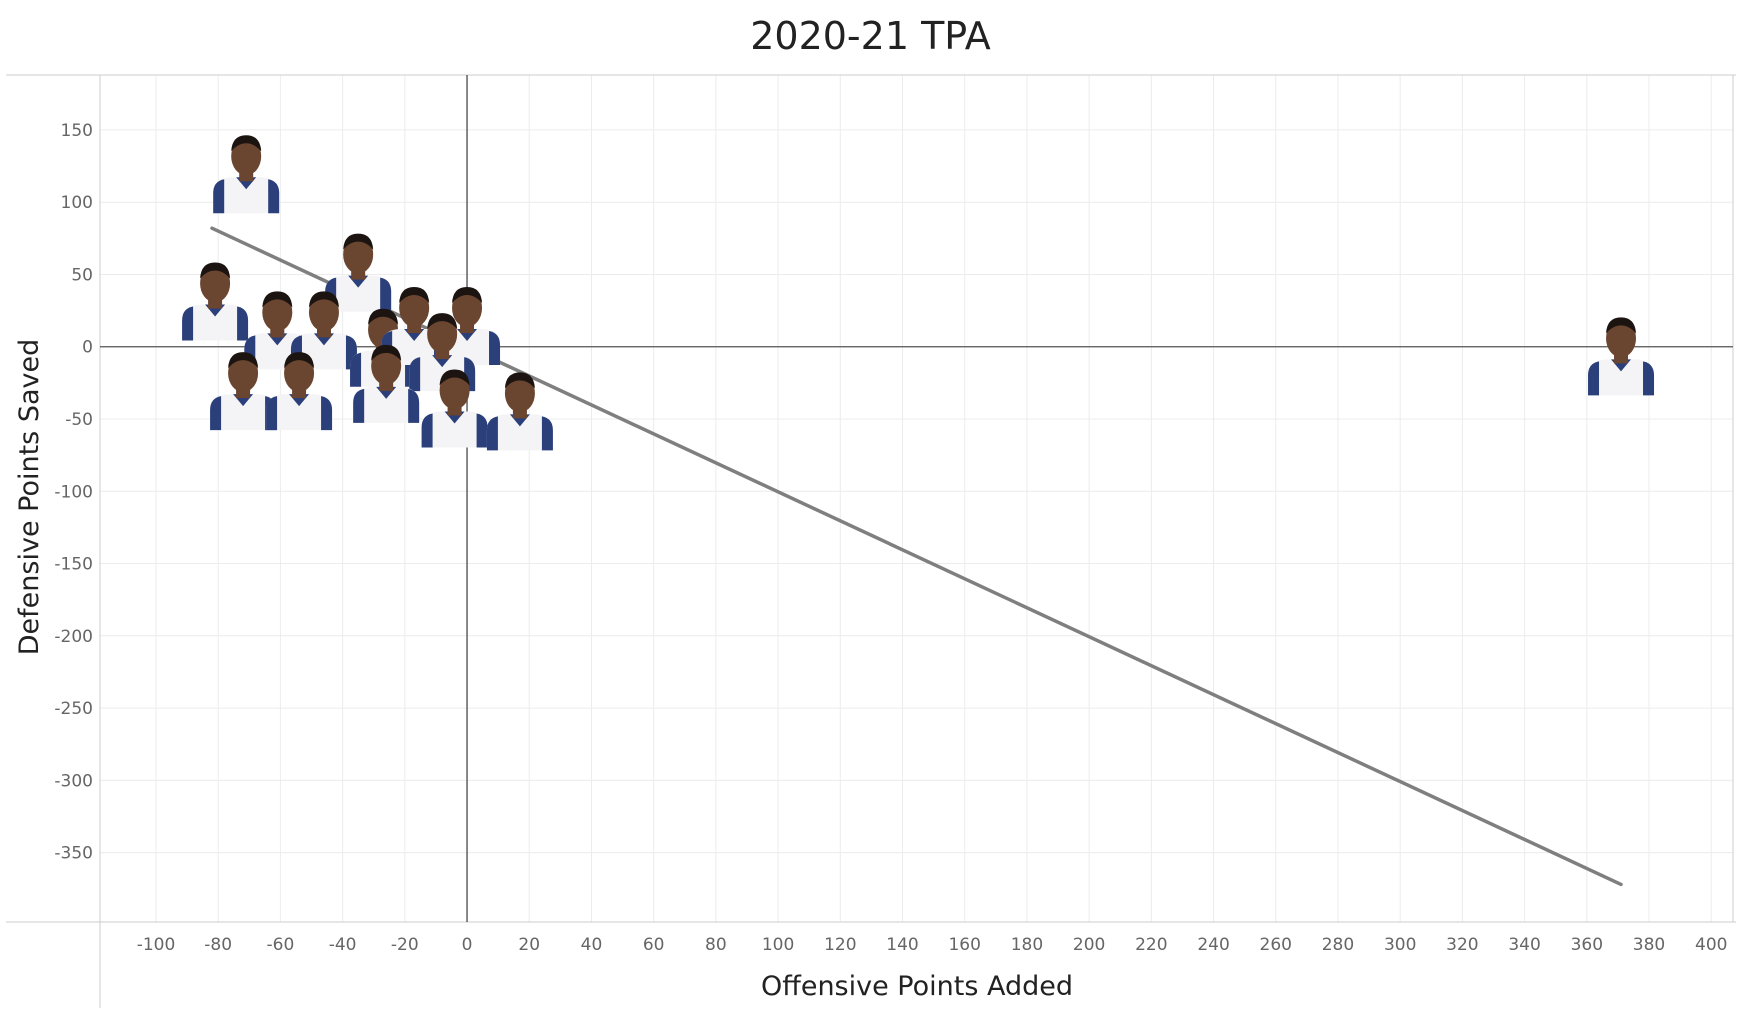  What do you see at coordinates (1151, 945) in the screenshot?
I see `x-tick-label: 220` at bounding box center [1151, 945].